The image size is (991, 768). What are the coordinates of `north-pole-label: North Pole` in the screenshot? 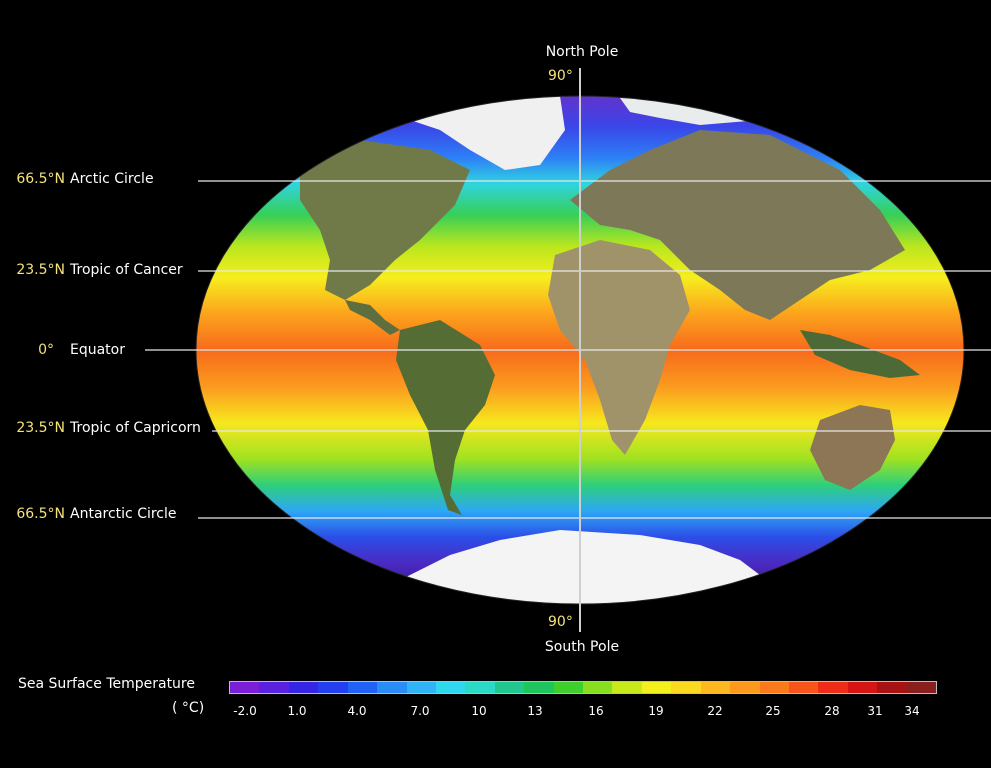 It's located at (582, 52).